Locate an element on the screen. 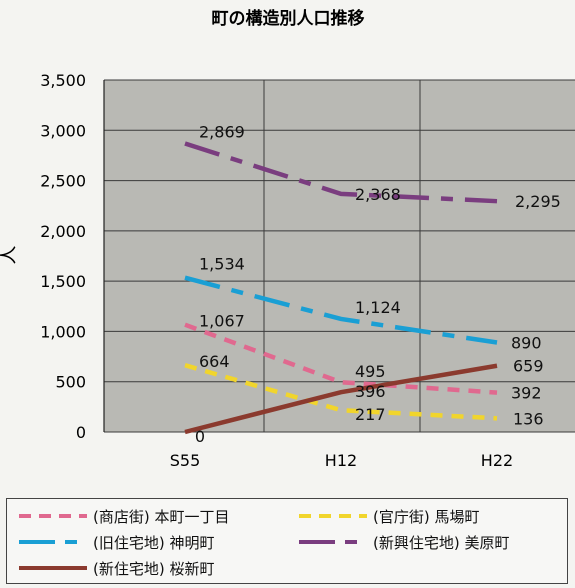  legend-item-mihara: (新興住宅地) 美原町 is located at coordinates (403, 542).